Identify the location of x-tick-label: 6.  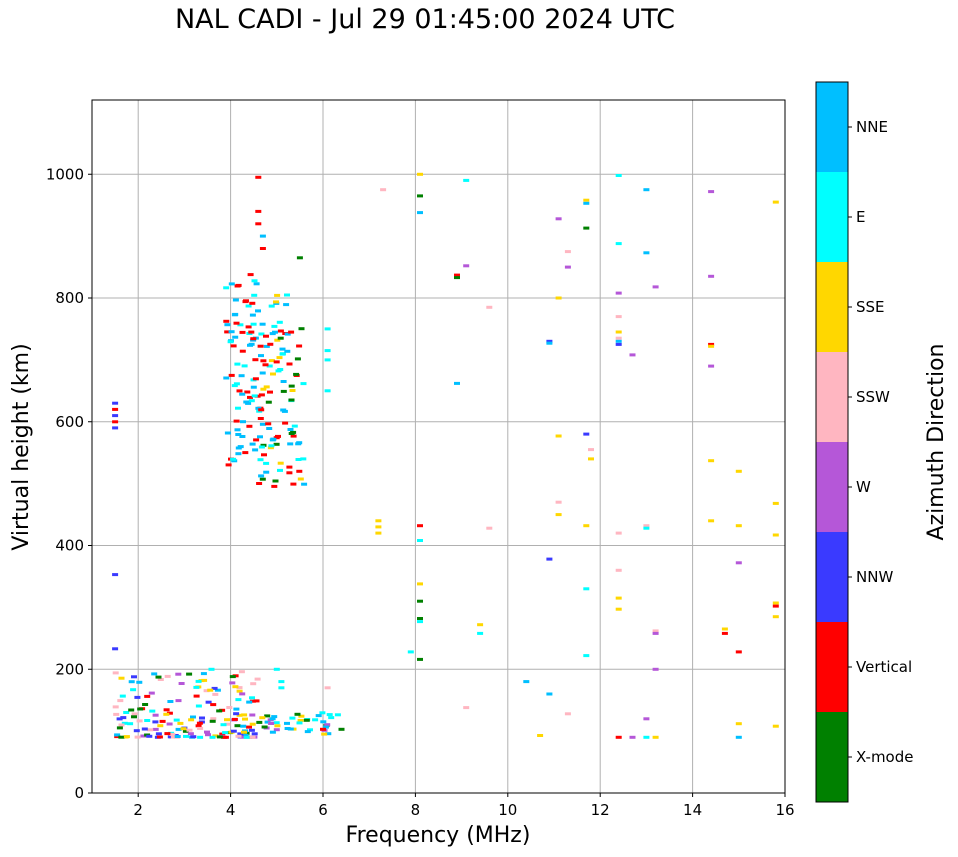
(323, 810).